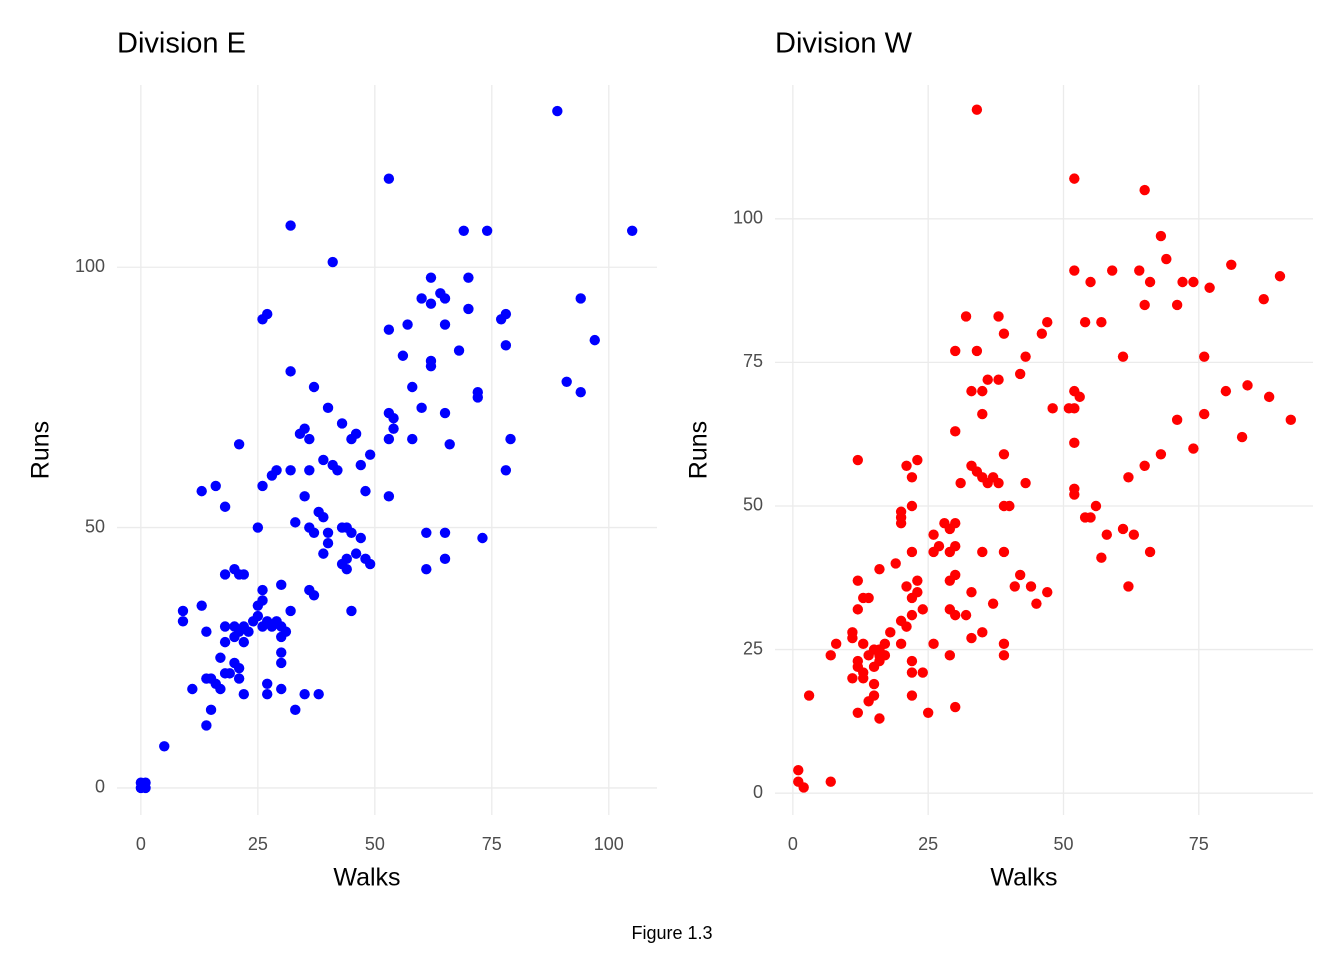 Image resolution: width=1344 pixels, height=960 pixels. I want to click on y-tick-label: 25, so click(753, 648).